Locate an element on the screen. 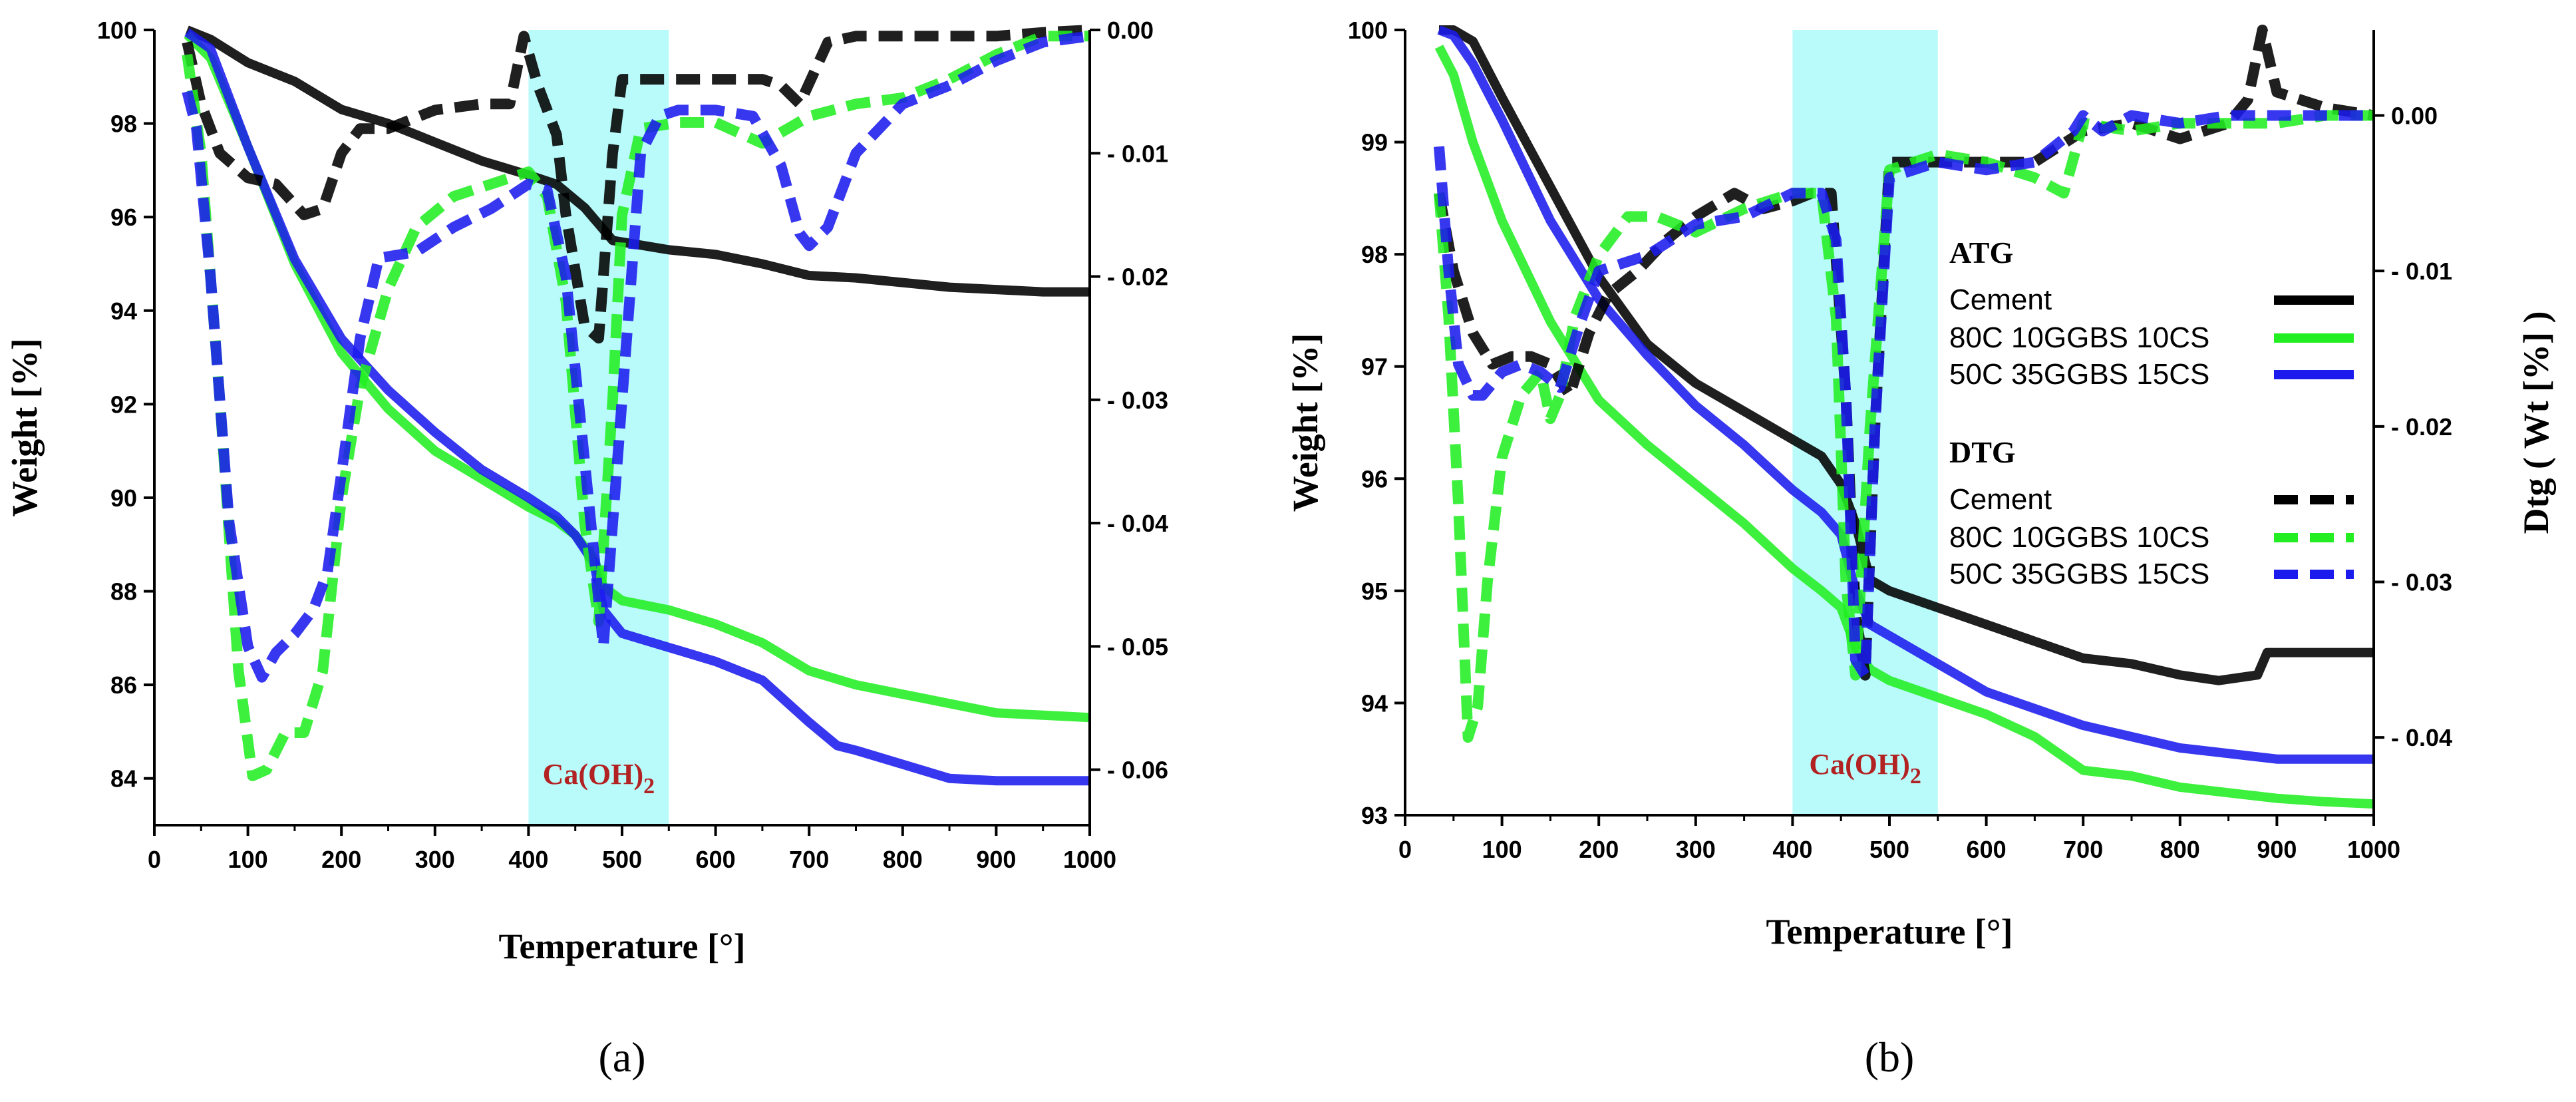 This screenshot has width=2576, height=1102. series-cement-atg is located at coordinates (637, 161).